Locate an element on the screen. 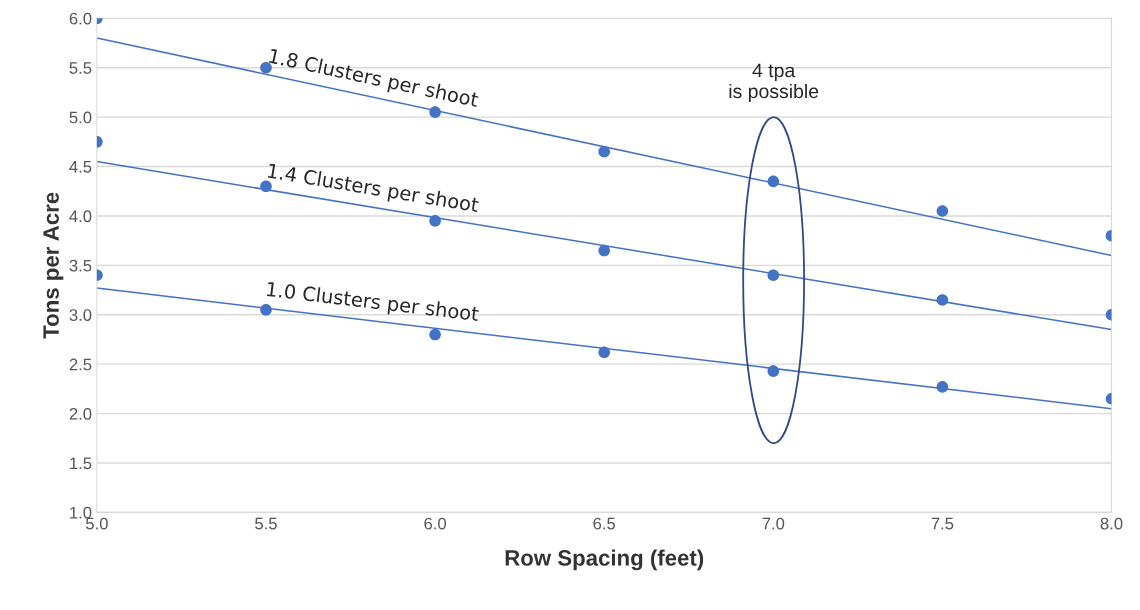 The width and height of the screenshot is (1140, 610). y-tick-label: 1.5 is located at coordinates (81, 463).